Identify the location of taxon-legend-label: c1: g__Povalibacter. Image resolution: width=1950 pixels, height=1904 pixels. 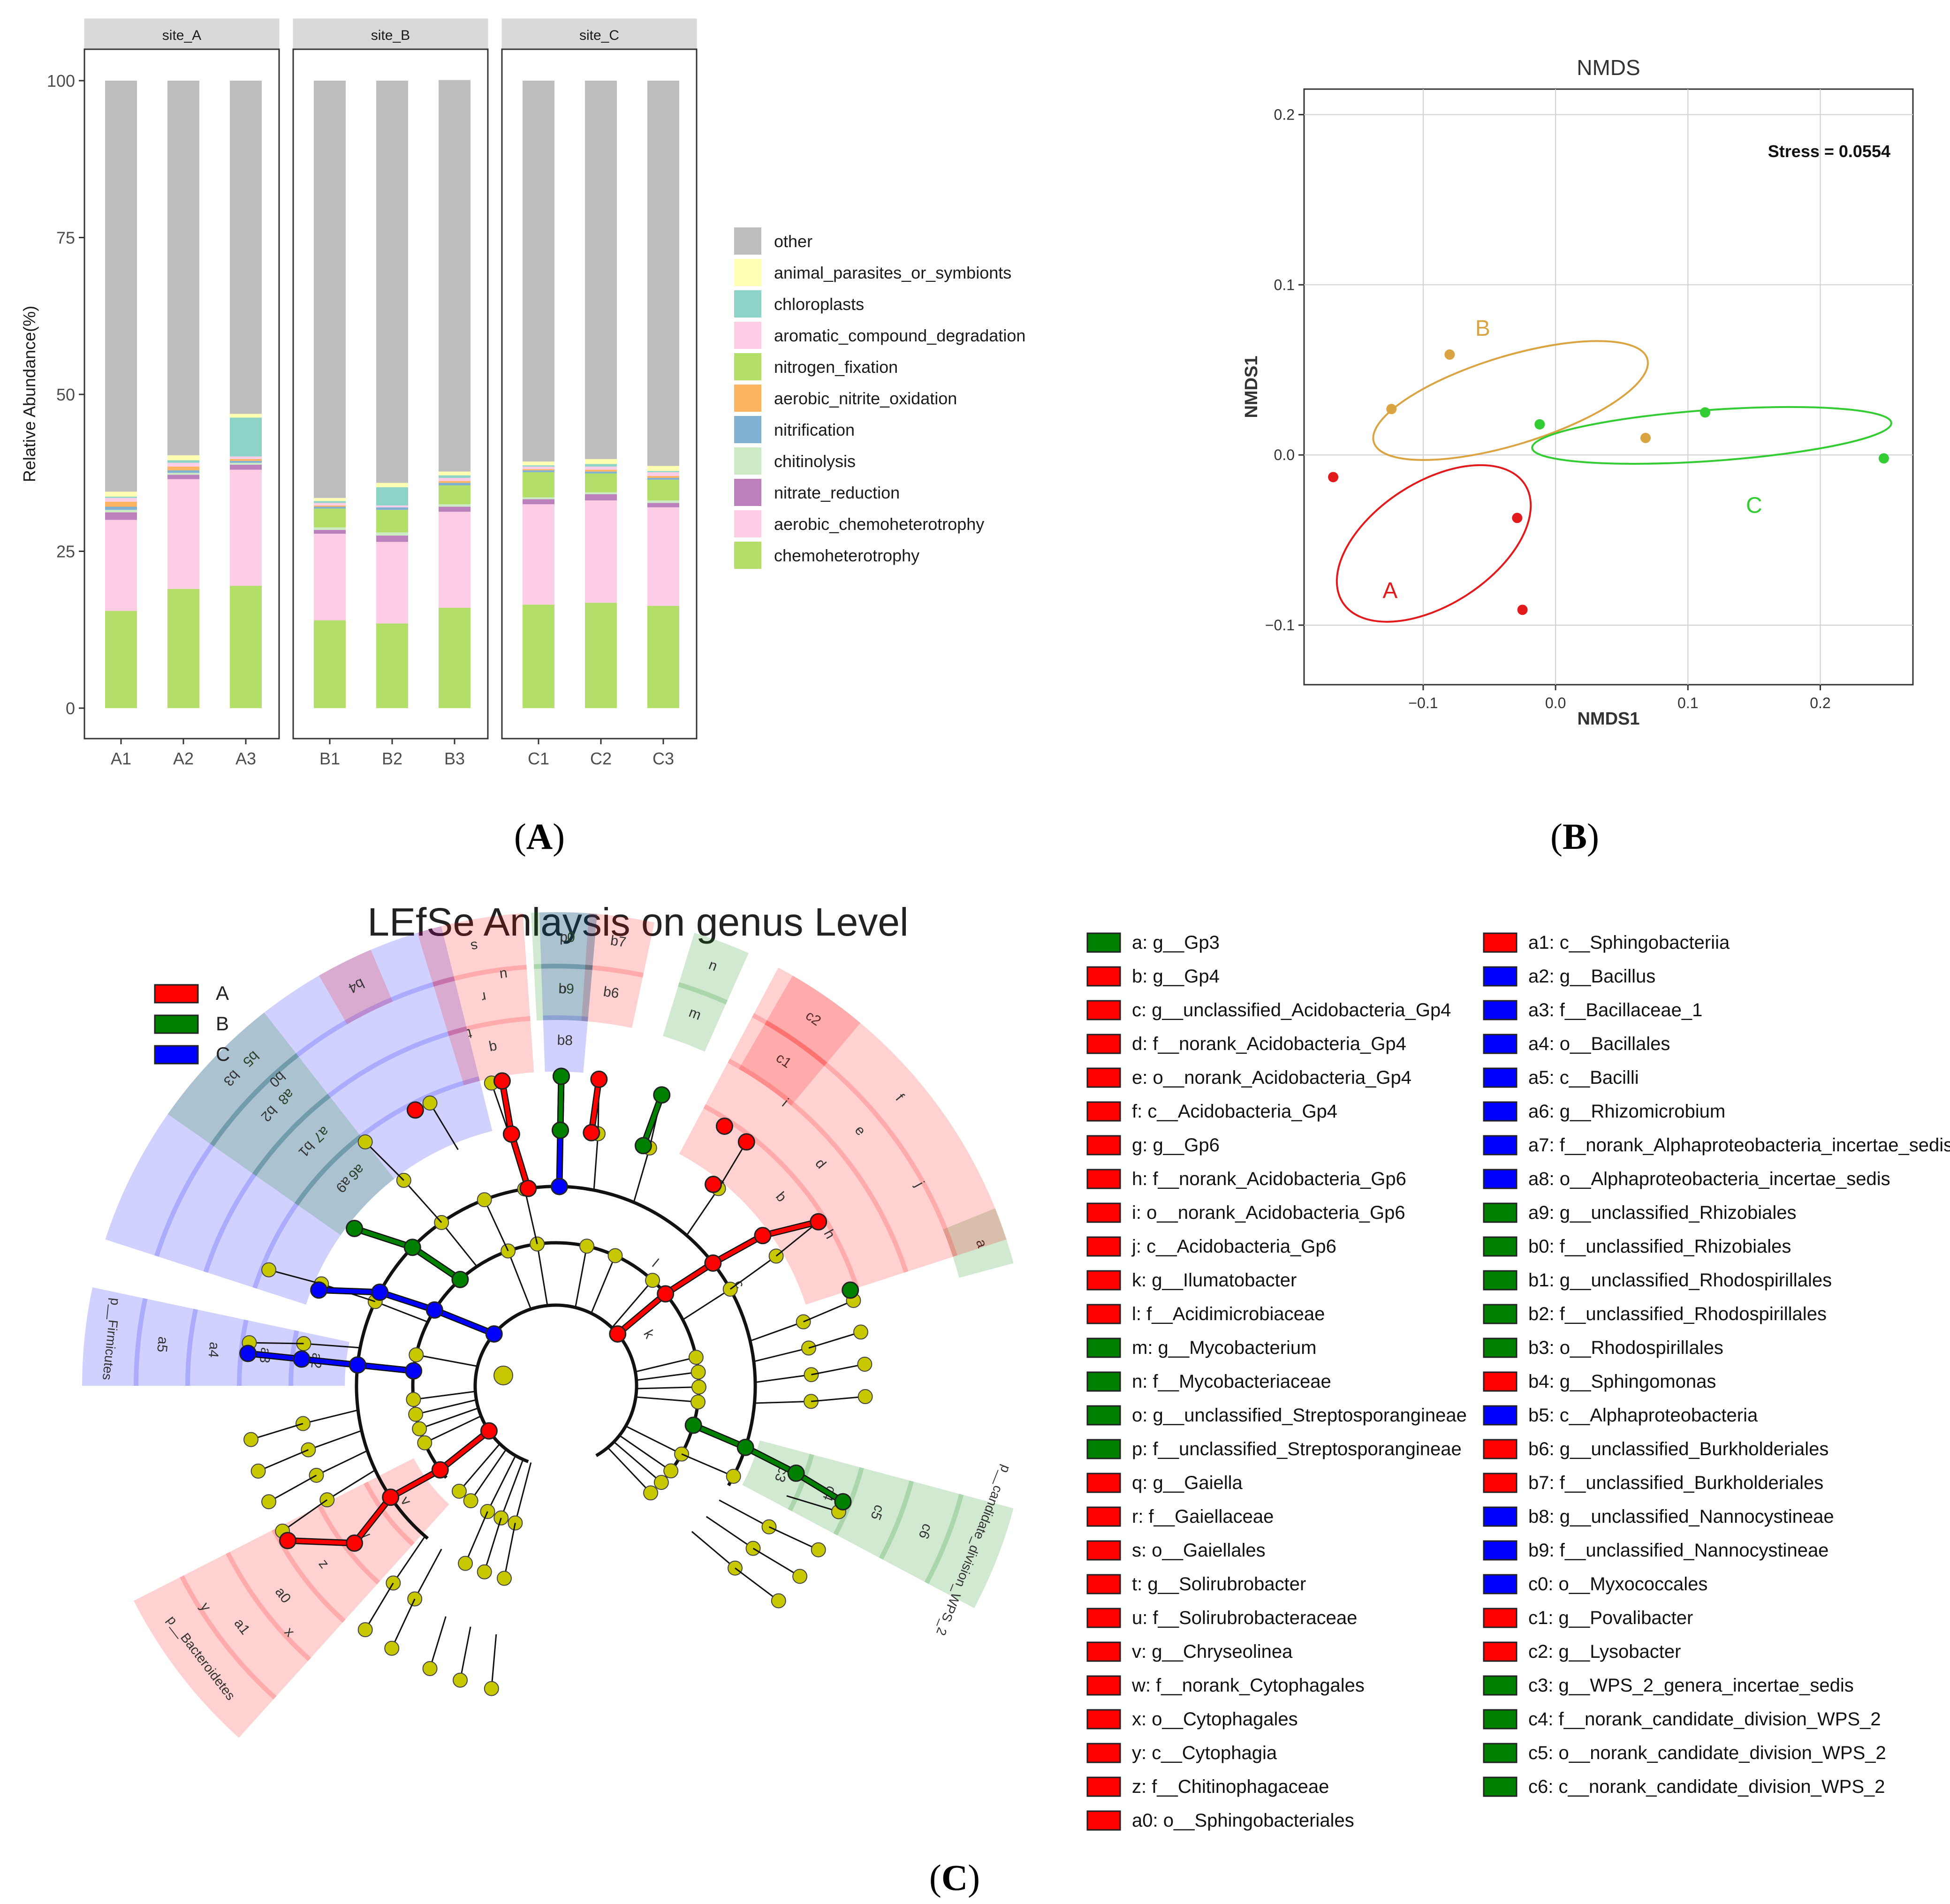
(1610, 1618).